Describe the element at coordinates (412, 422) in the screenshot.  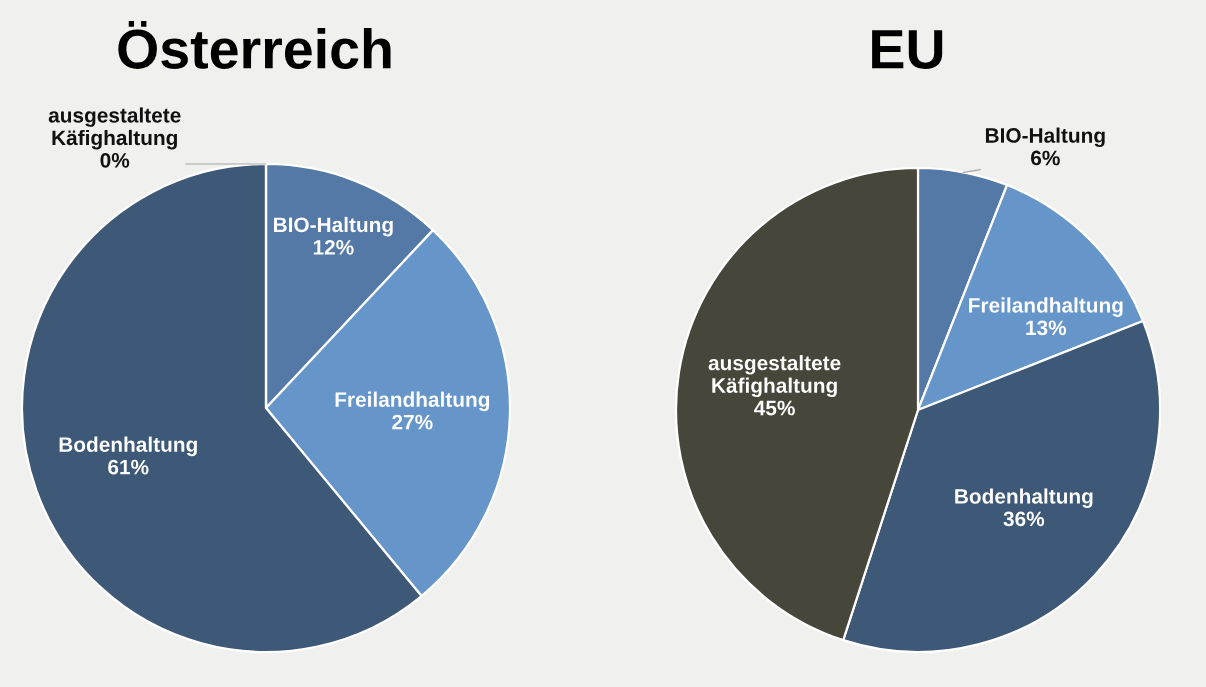
I see `data-label: 27%` at that location.